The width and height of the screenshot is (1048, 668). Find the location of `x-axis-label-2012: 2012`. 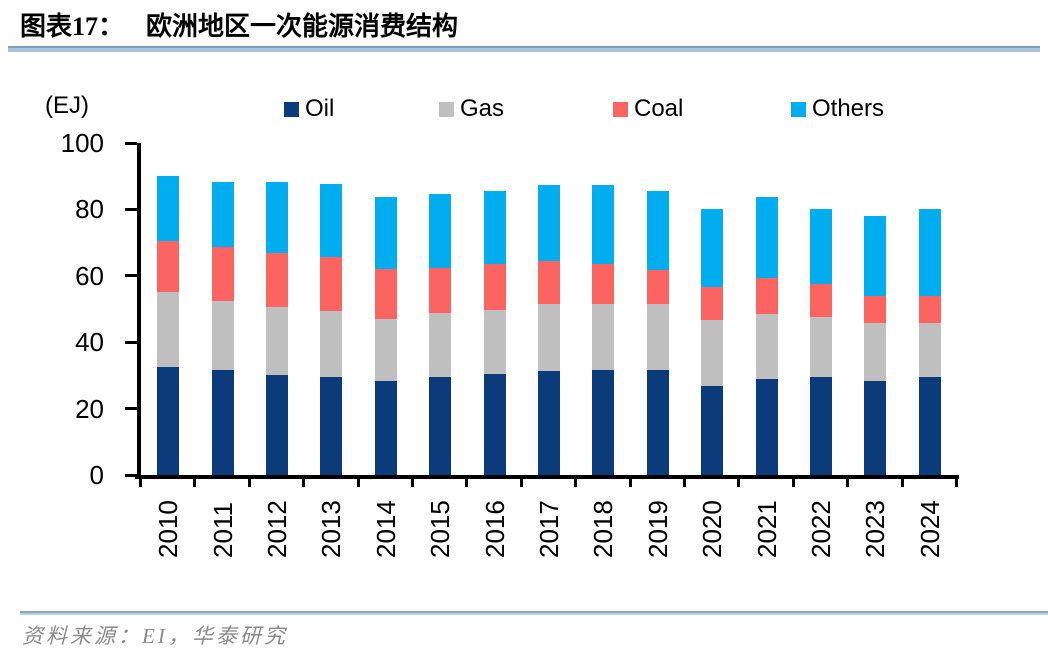

x-axis-label-2012: 2012 is located at coordinates (277, 529).